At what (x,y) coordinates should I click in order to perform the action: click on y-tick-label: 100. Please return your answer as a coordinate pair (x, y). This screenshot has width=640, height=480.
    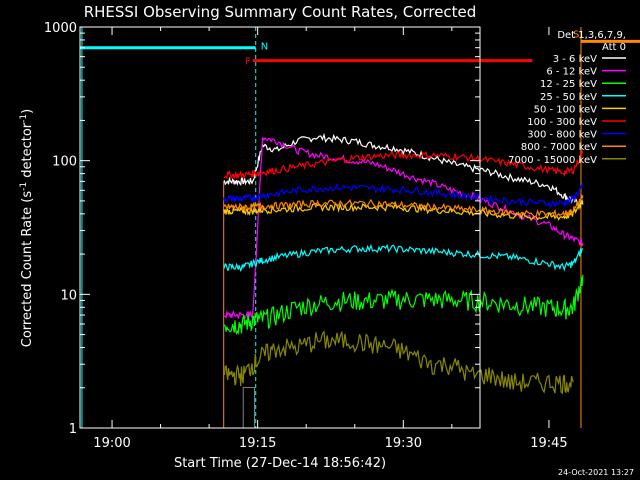
    Looking at the image, I should click on (64, 162).